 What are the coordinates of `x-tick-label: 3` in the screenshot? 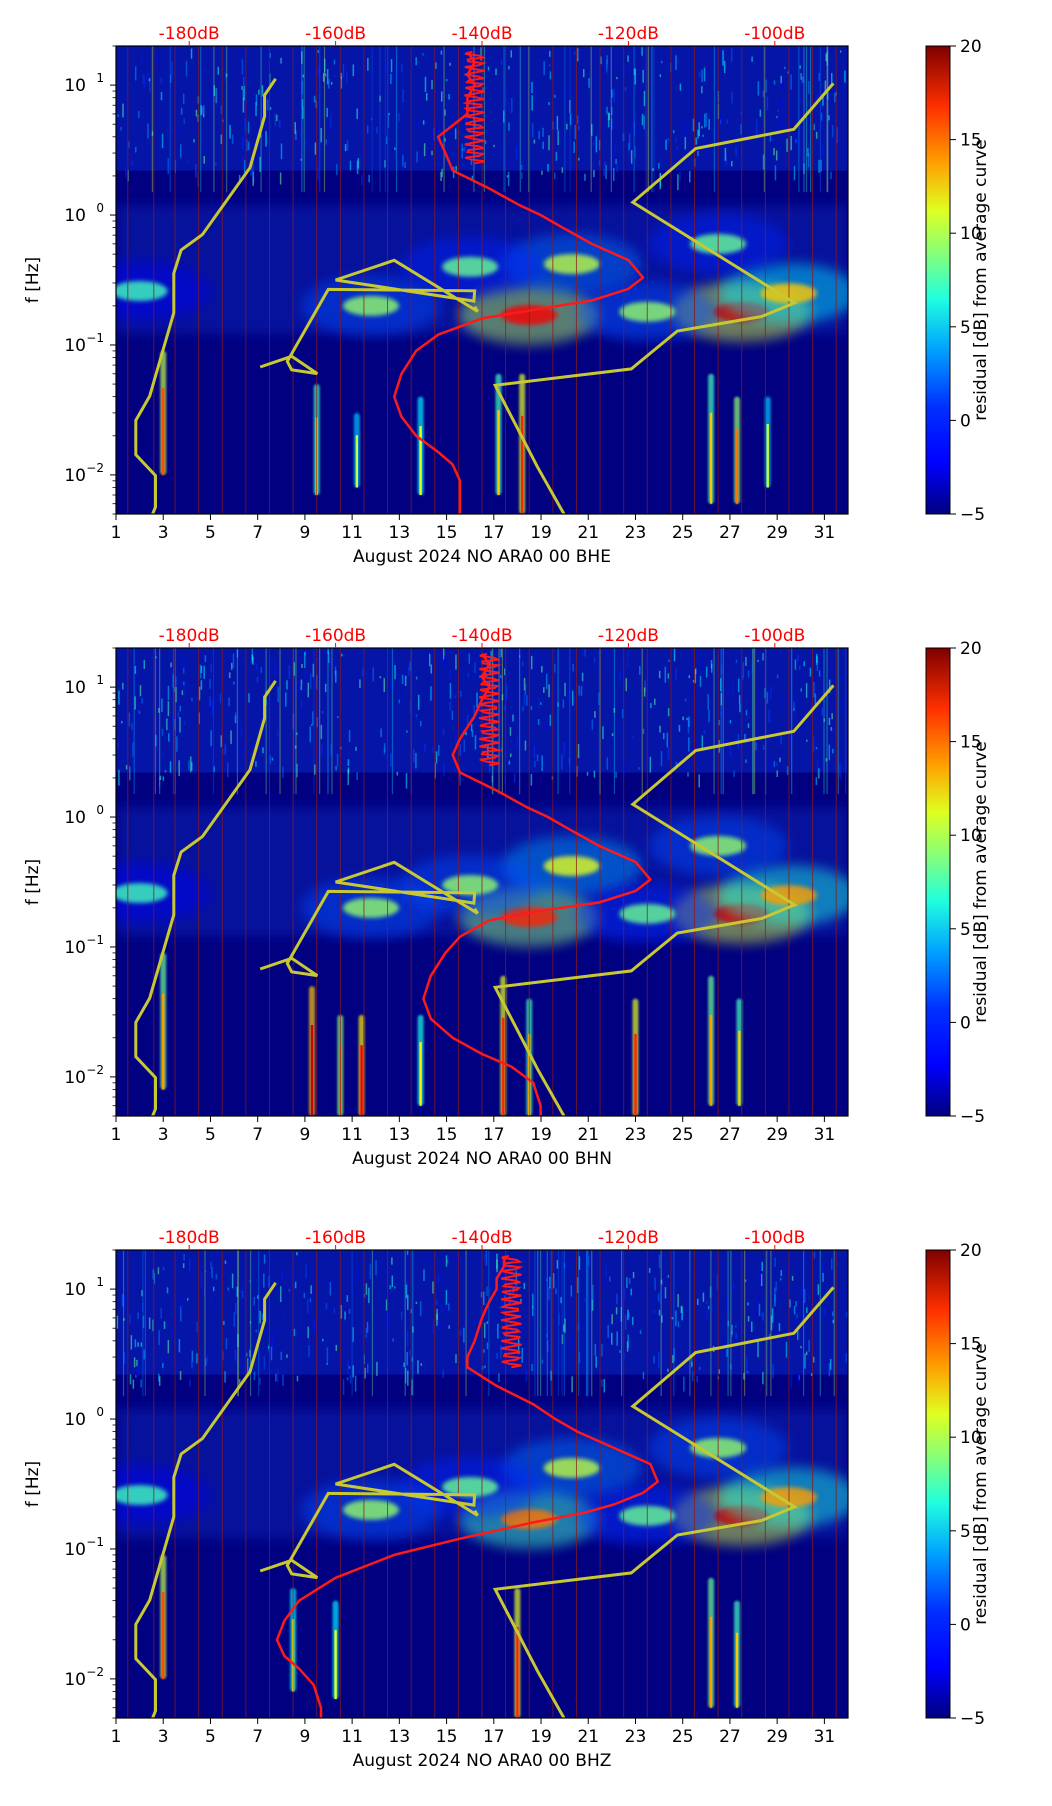 It's located at (163, 1135).